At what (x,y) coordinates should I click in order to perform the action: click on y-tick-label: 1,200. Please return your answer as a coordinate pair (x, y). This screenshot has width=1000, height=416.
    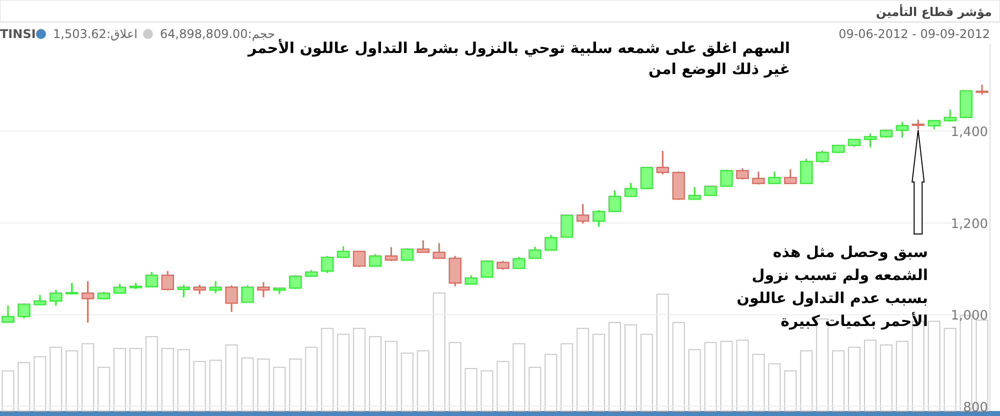
    Looking at the image, I should click on (969, 224).